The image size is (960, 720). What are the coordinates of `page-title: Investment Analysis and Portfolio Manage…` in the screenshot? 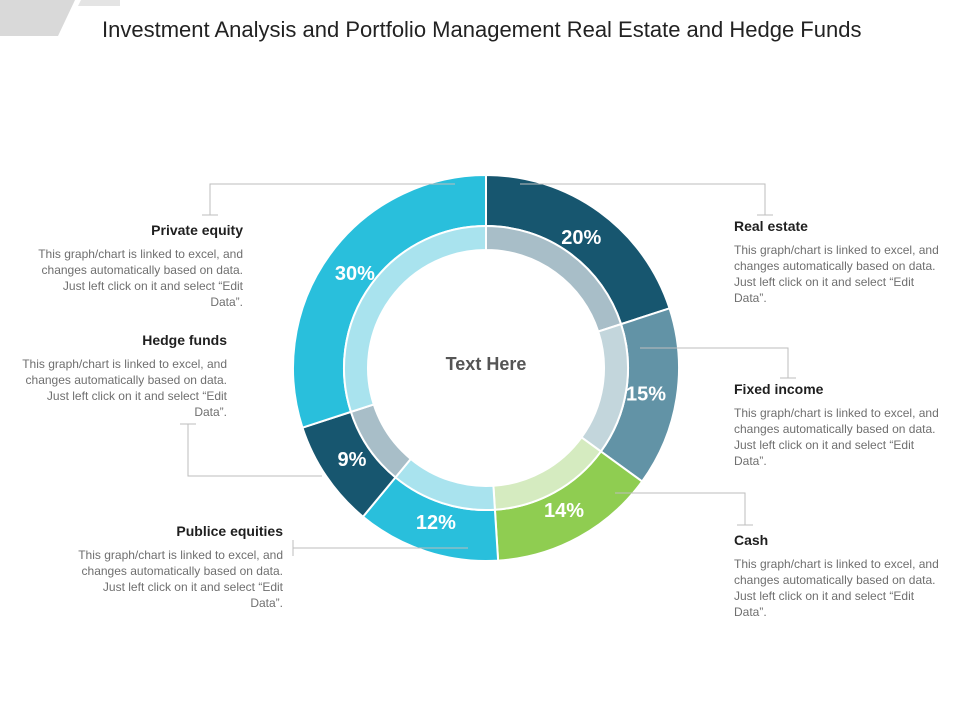 It's located at (482, 29).